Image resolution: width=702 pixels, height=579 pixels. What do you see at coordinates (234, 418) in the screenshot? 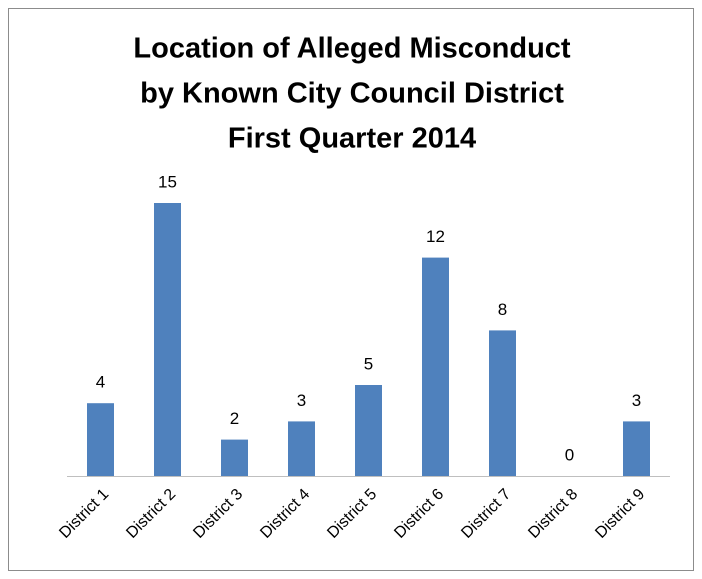
I see `value-label: 2` at bounding box center [234, 418].